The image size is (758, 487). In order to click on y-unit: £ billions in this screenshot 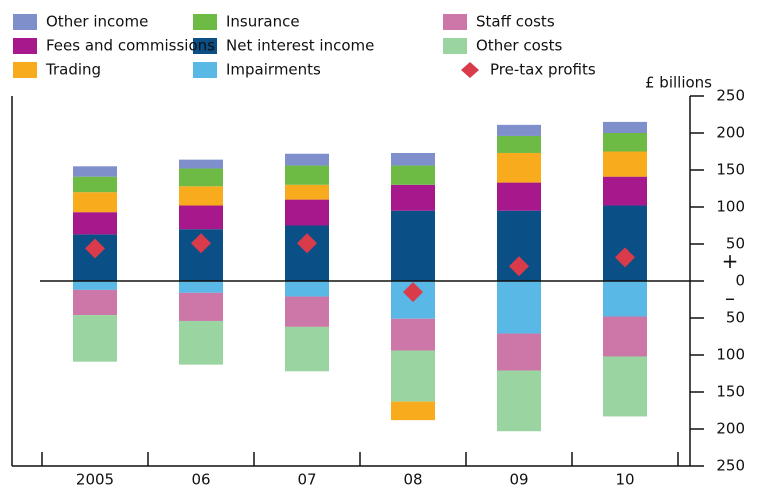, I will do `click(678, 83)`.